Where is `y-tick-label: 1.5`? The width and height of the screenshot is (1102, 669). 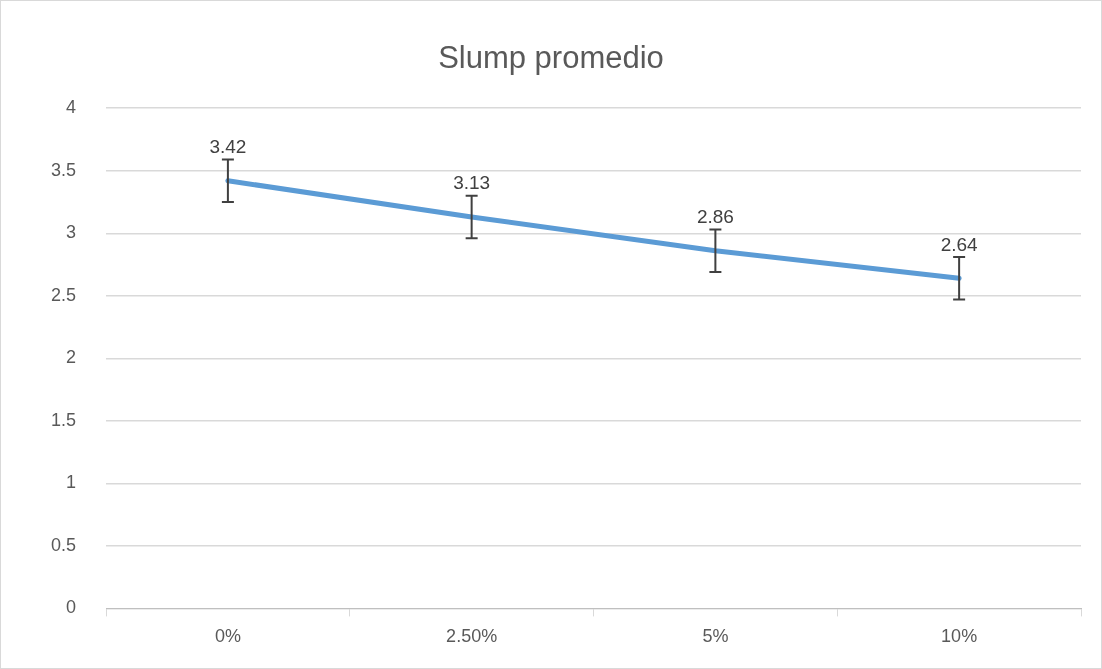
y-tick-label: 1.5 is located at coordinates (63, 419).